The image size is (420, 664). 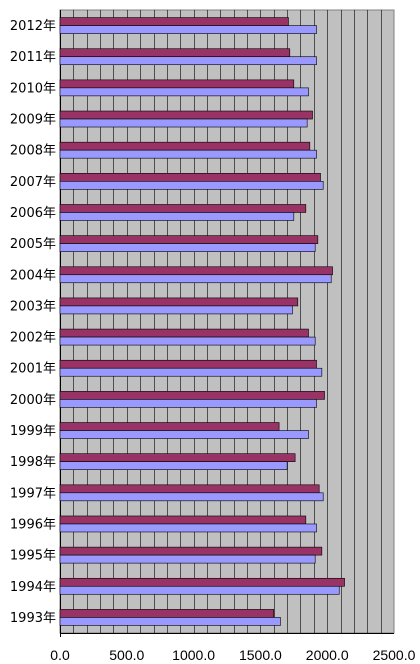 What do you see at coordinates (195, 279) in the screenshot?
I see `bar-2004年-series-2` at bounding box center [195, 279].